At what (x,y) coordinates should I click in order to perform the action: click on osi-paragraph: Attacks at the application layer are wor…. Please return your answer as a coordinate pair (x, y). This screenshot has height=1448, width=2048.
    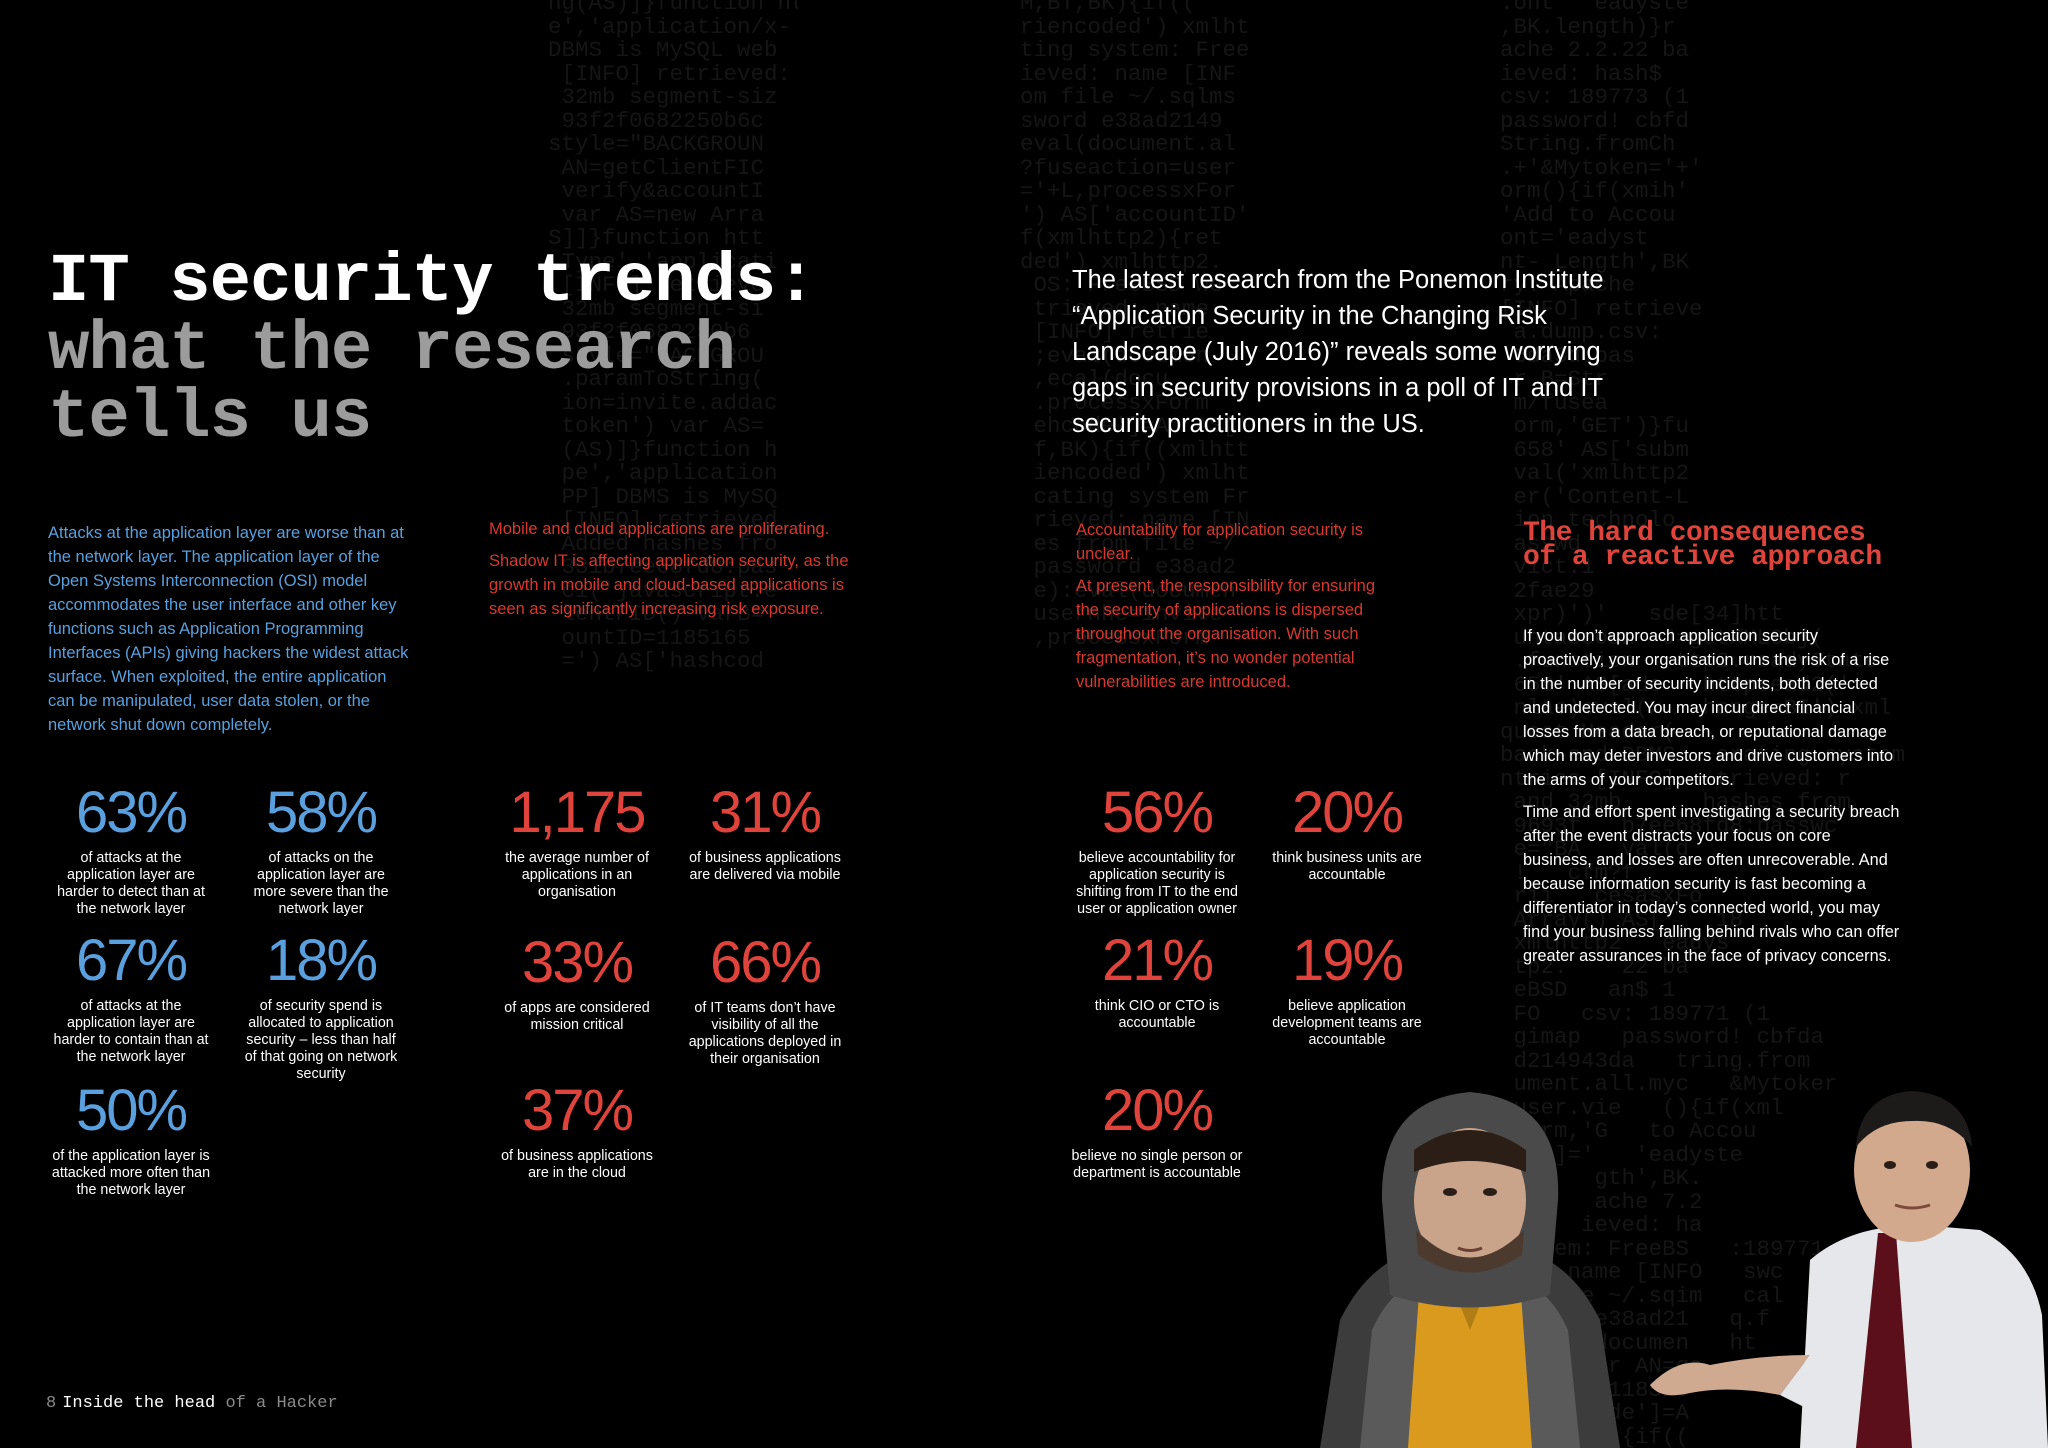
    Looking at the image, I should click on (229, 633).